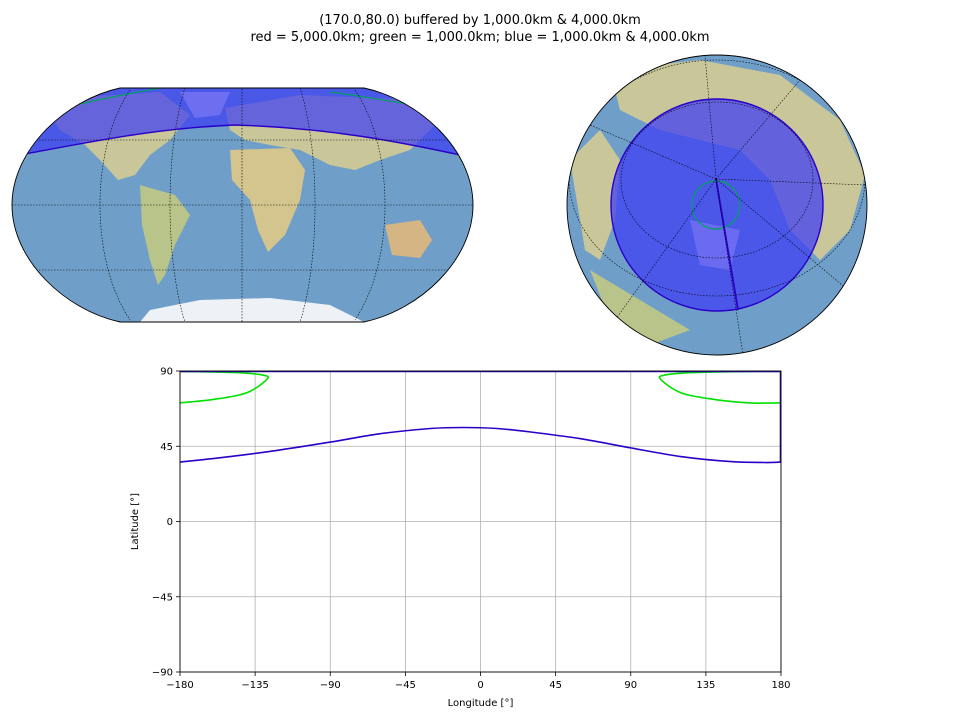  Describe the element at coordinates (480, 417) in the screenshot. I see `chart-series` at that location.